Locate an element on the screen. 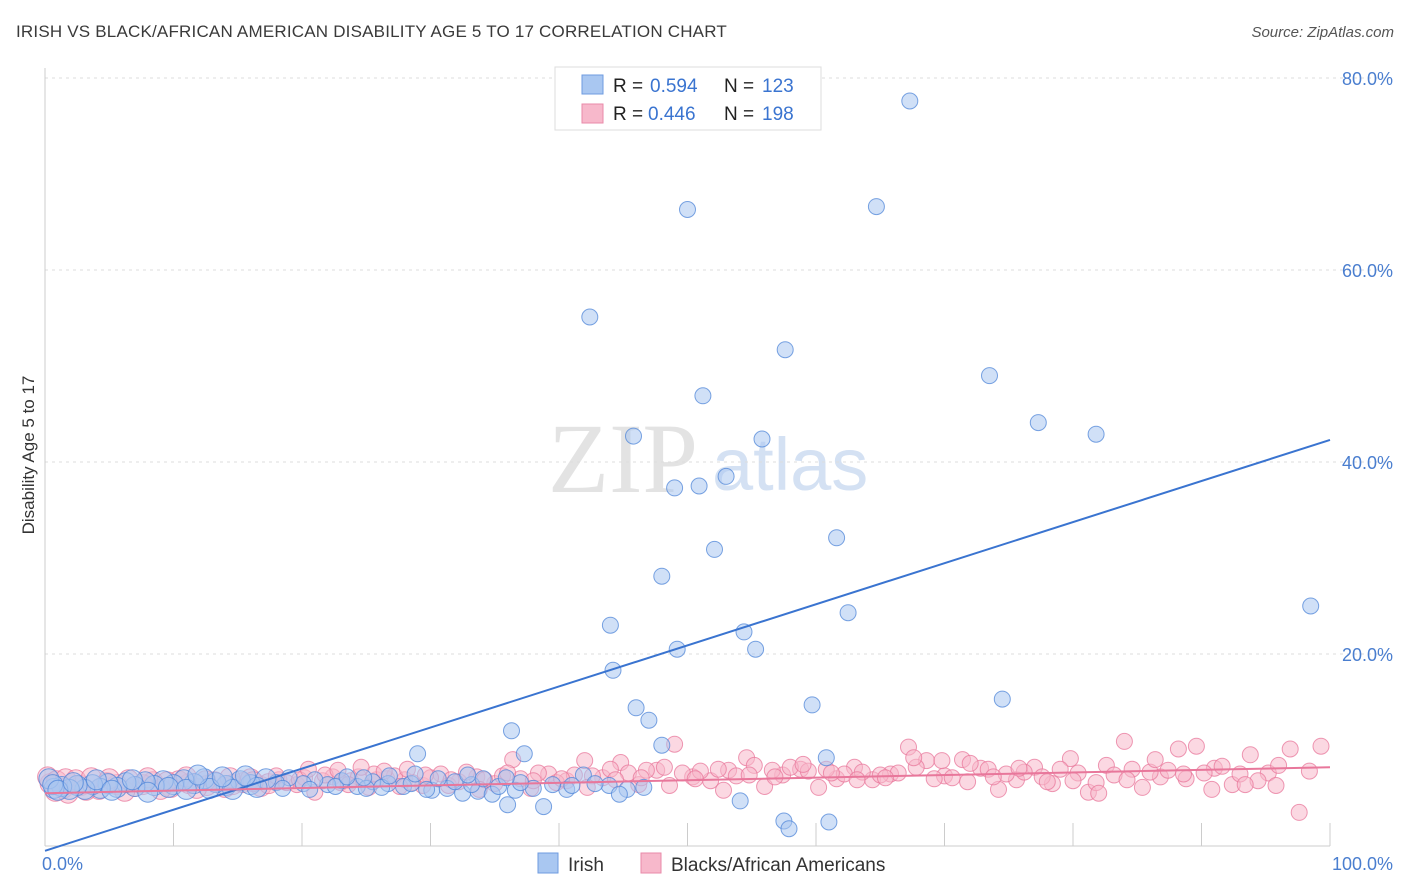 The height and width of the screenshot is (892, 1406). legend-swatch-irish is located at coordinates (592, 84).